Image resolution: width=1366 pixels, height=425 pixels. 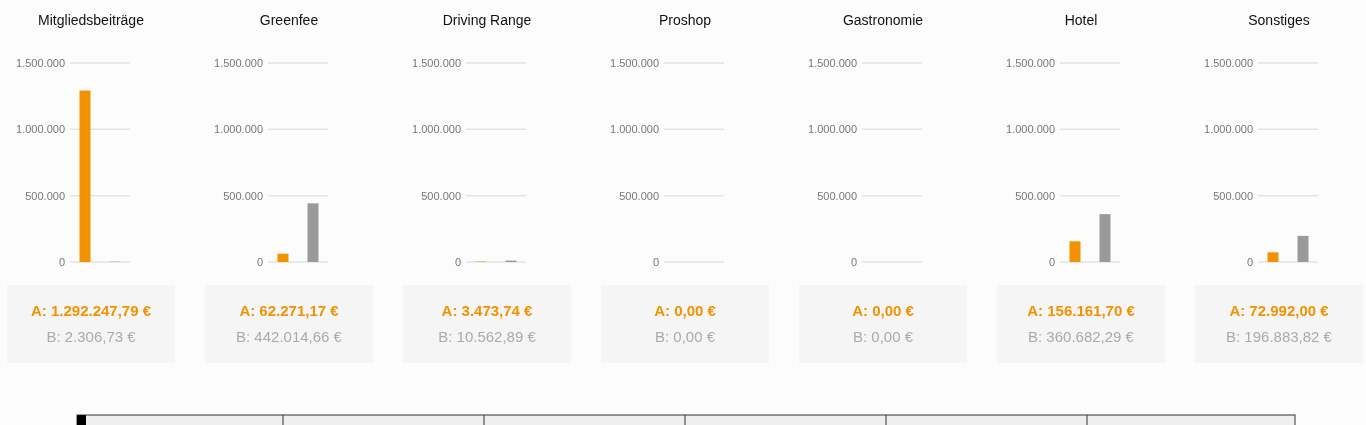 I want to click on text: B: 360.682,29 €, so click(x=1081, y=337).